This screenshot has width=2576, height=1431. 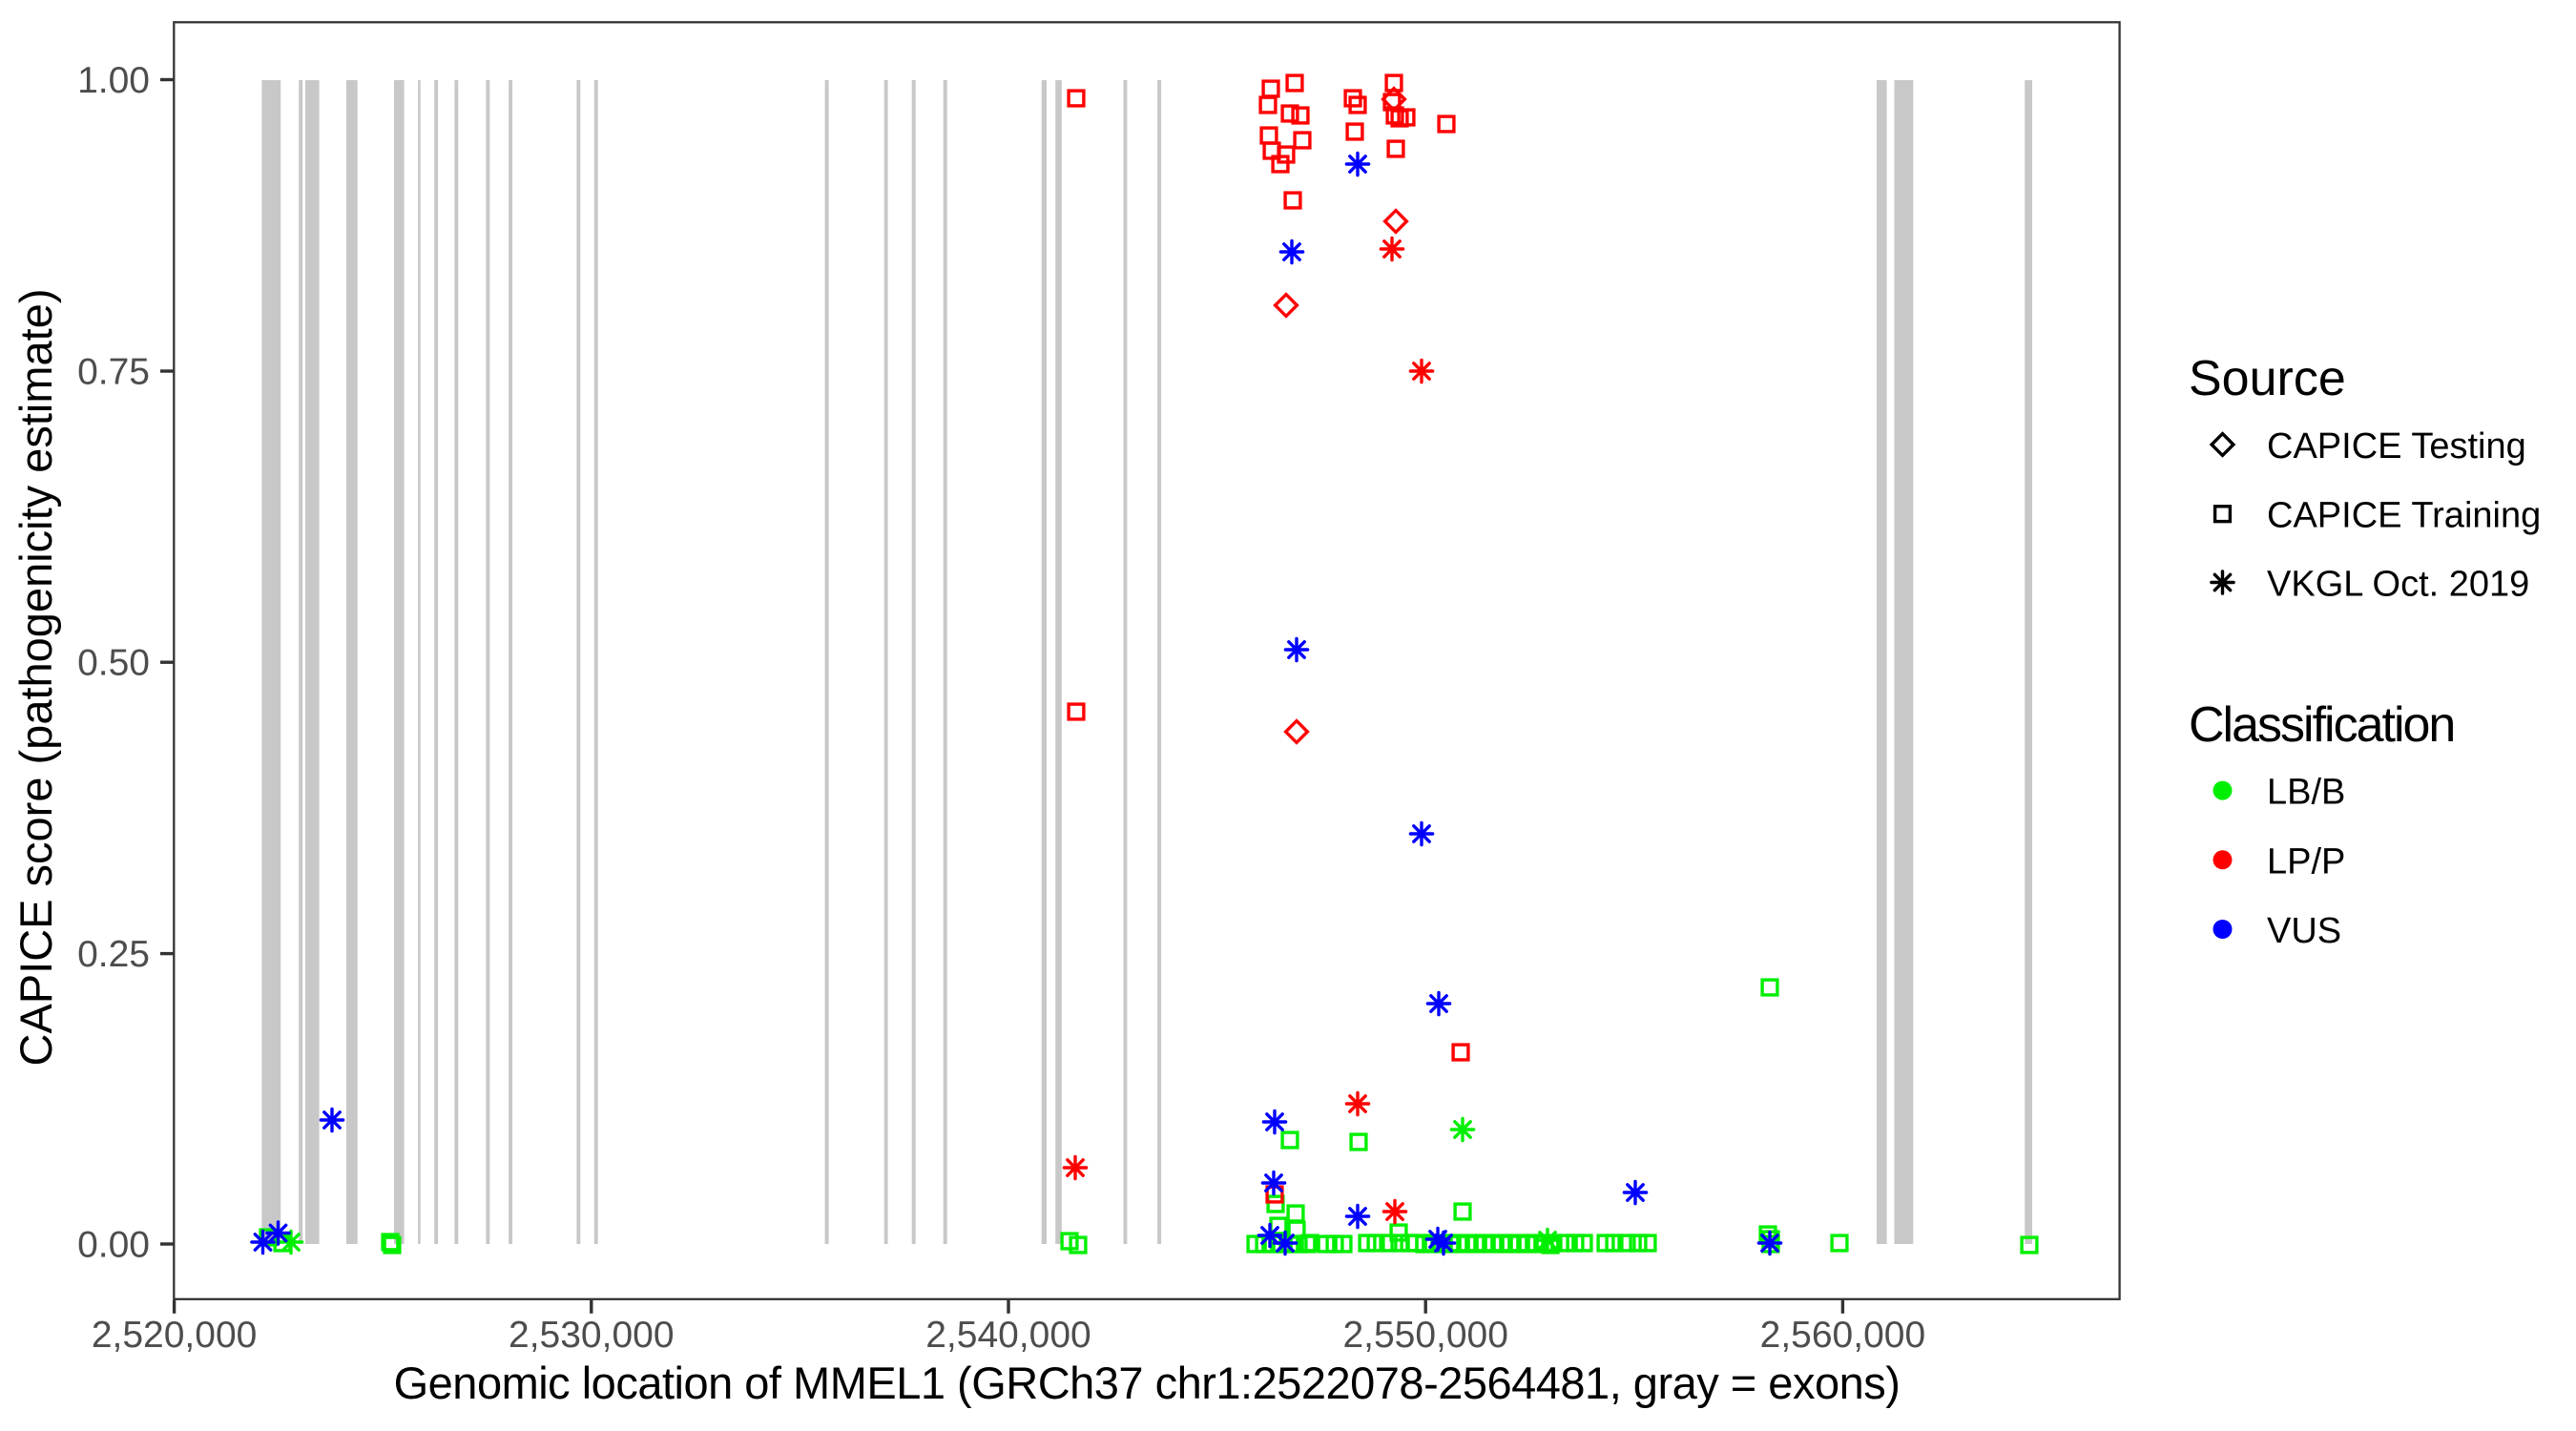 What do you see at coordinates (113, 80) in the screenshot?
I see `svg-text: 1.00` at bounding box center [113, 80].